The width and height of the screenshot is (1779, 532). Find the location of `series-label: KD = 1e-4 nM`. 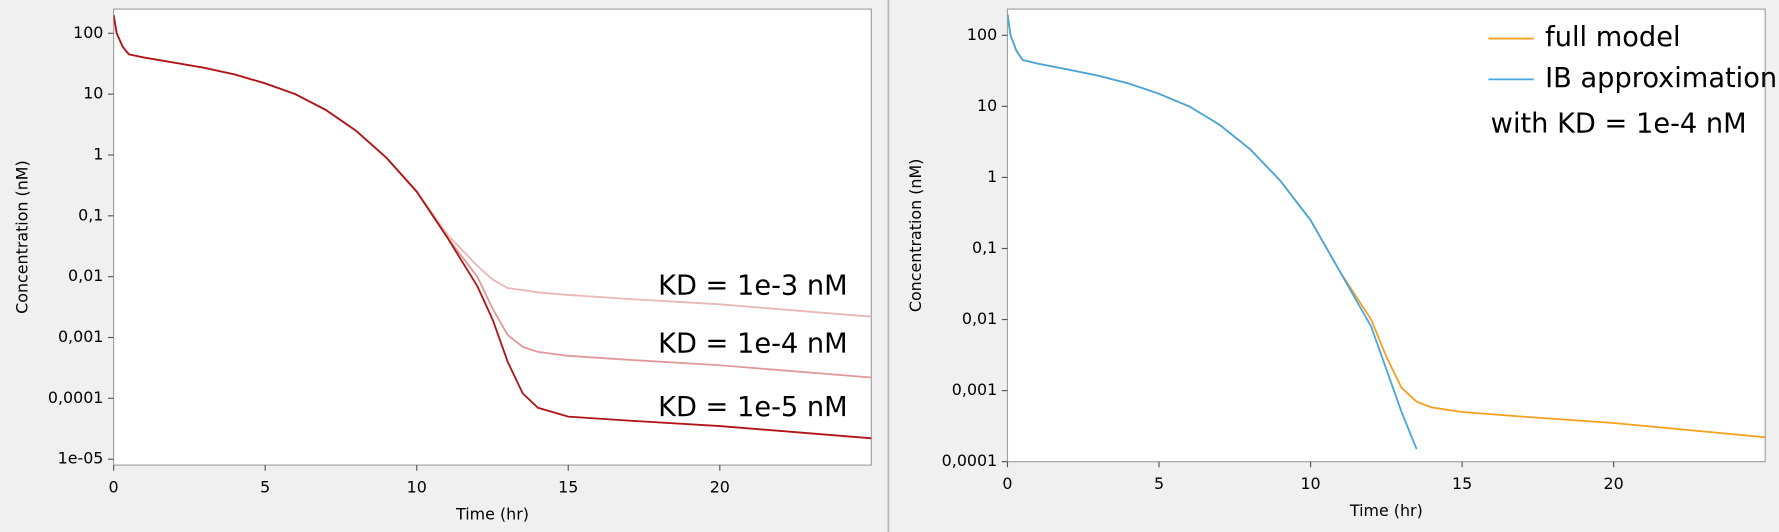

series-label: KD = 1e-4 nM is located at coordinates (753, 343).